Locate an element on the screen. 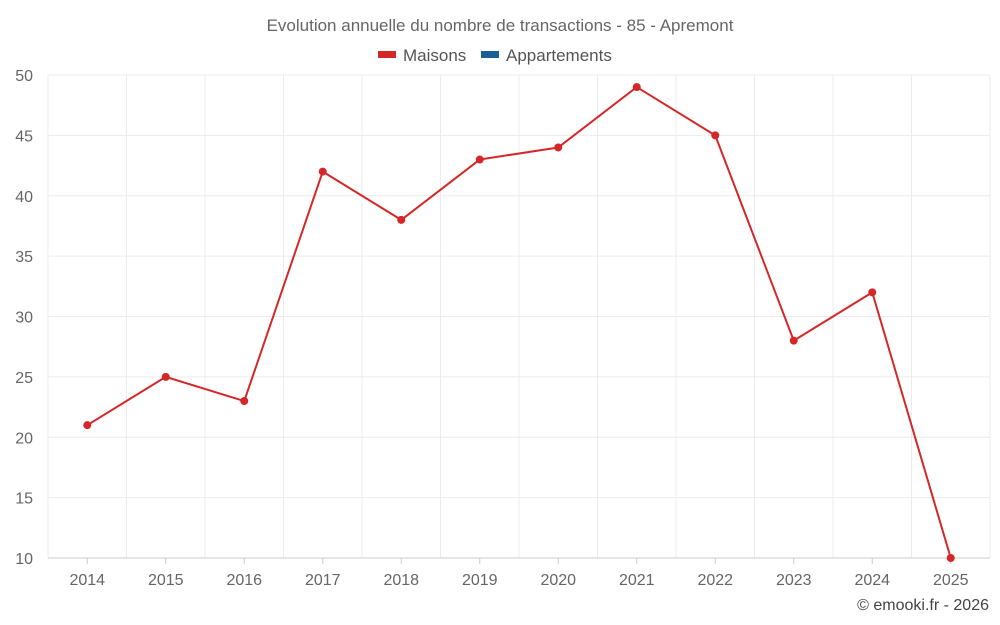 The width and height of the screenshot is (1000, 625). legend-swatch-appartements is located at coordinates (490, 54).